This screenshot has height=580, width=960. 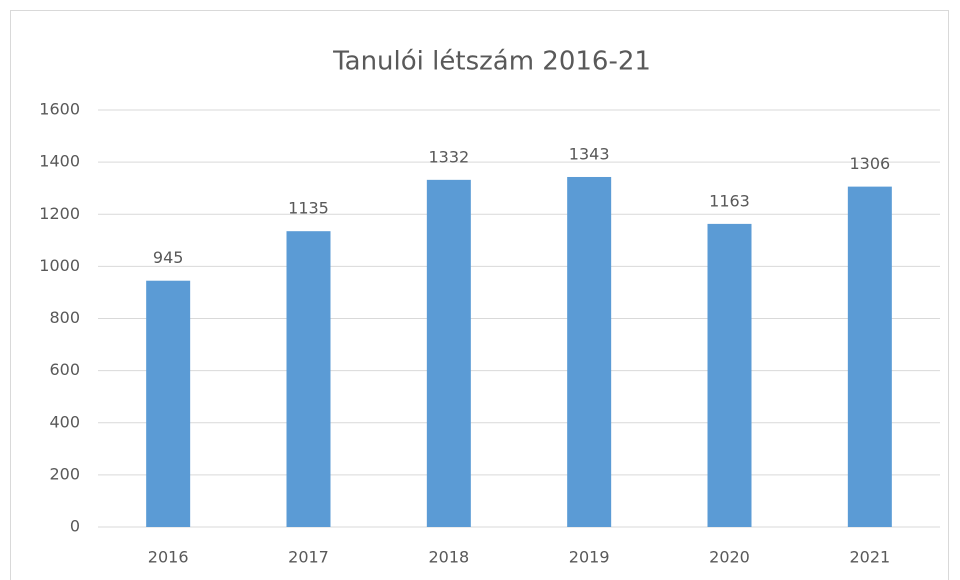 I want to click on y-tick-label: 1200, so click(x=59, y=213).